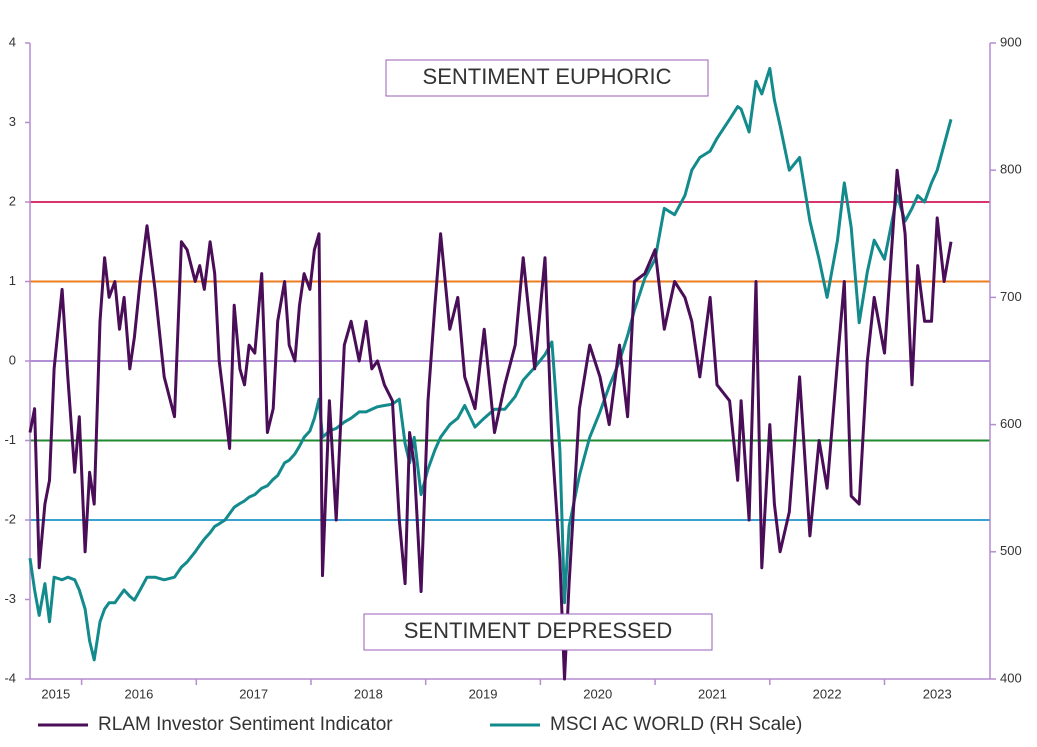 The image size is (1037, 747). I want to click on y2-tick-label: 400, so click(1011, 677).